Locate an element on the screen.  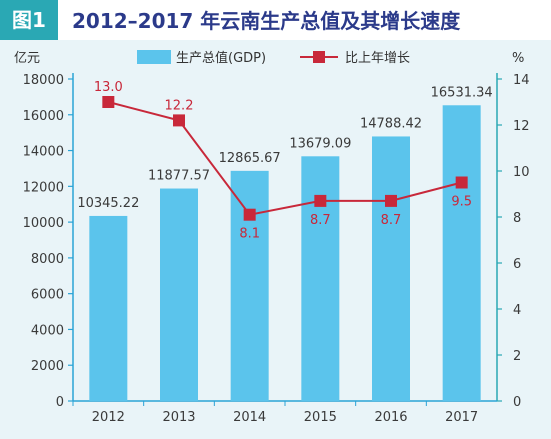
legend-line-marker is located at coordinates (319, 57).